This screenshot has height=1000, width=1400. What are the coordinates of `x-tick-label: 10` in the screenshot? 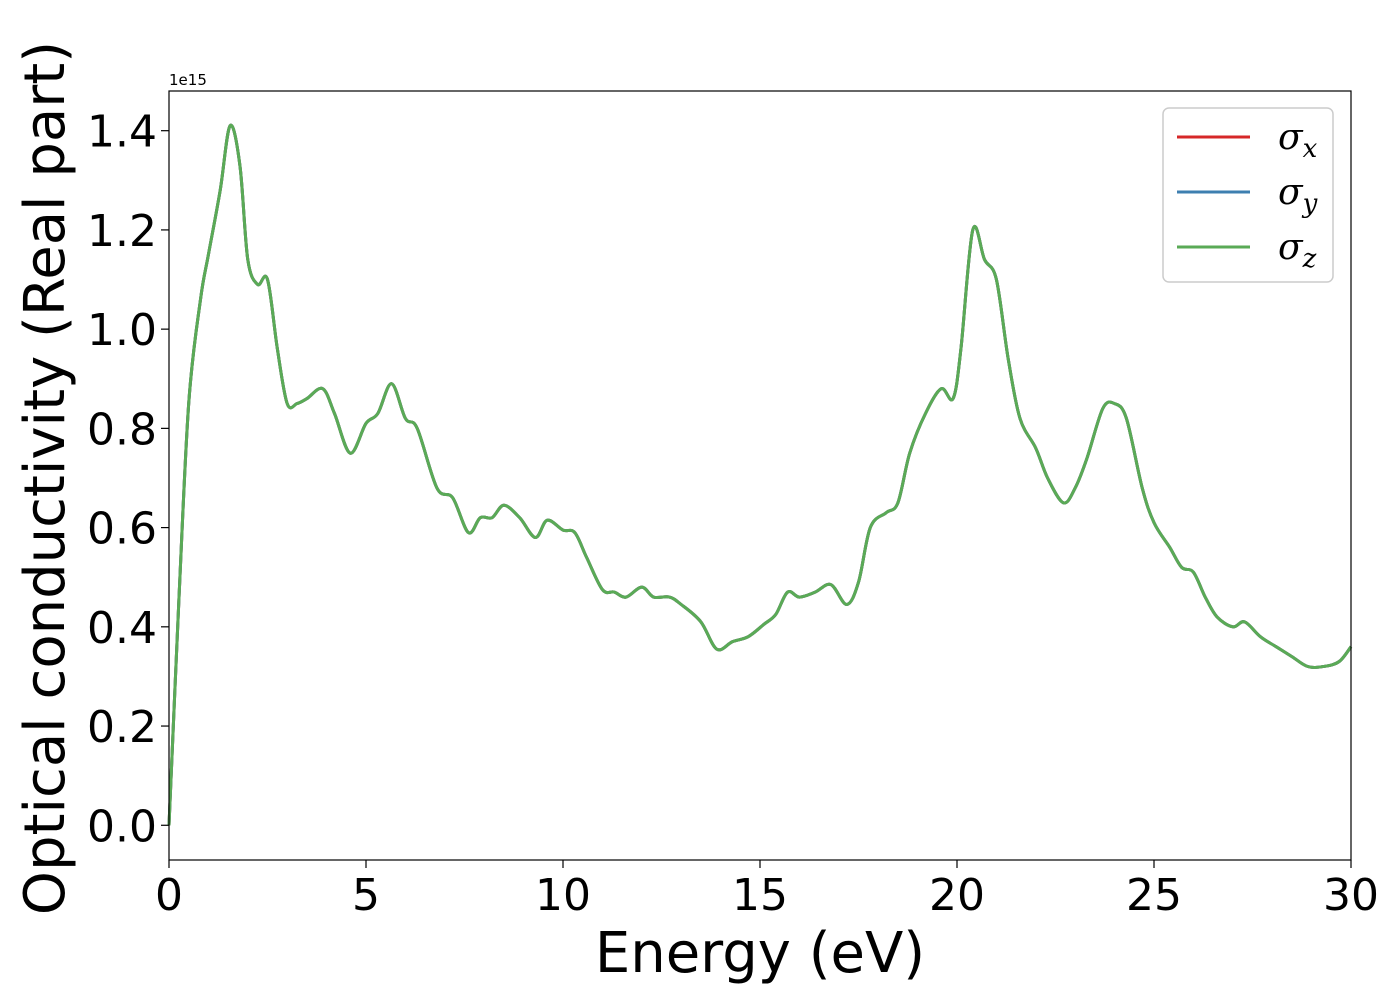 It's located at (563, 895).